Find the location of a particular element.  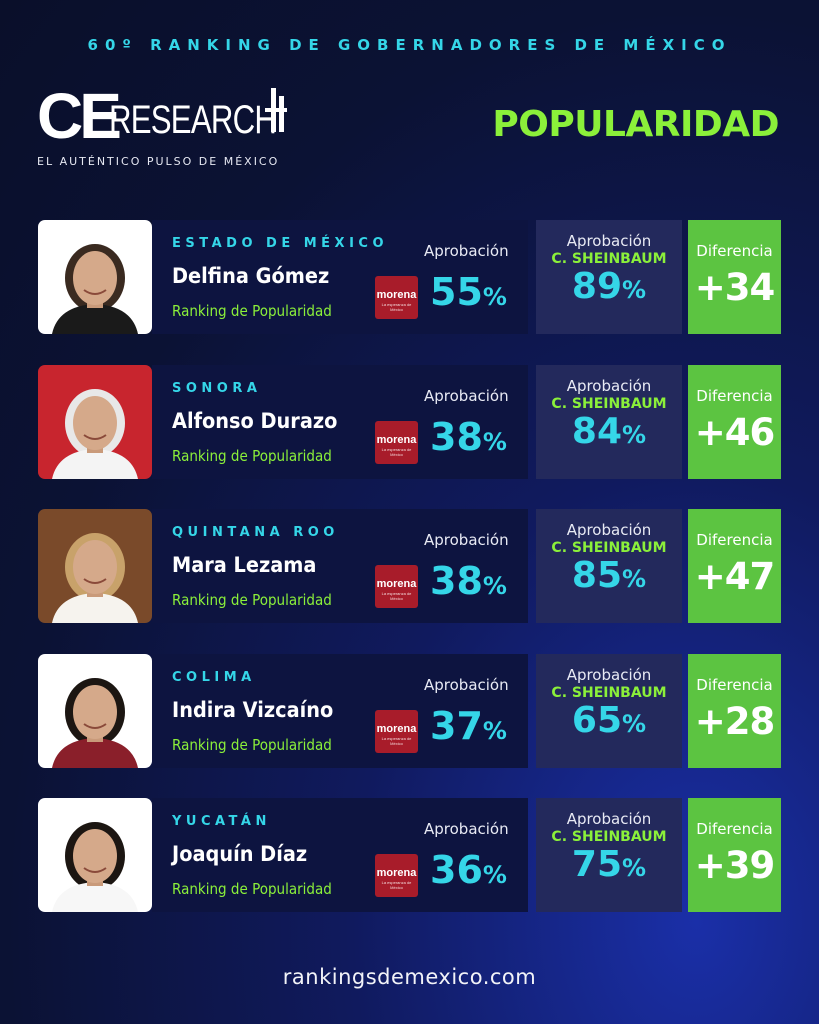

tagline: EL AUTÉNTICO PULSO DE MÉXICO is located at coordinates (158, 161).